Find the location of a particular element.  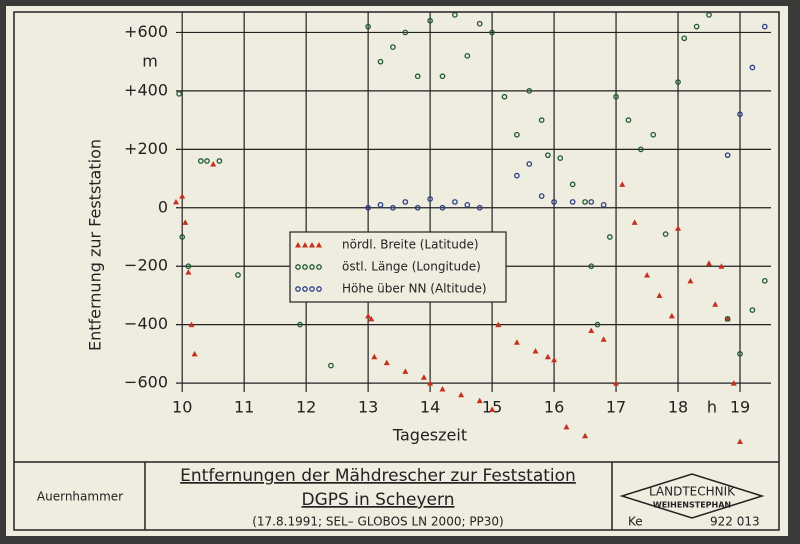

x-tick-label: 11 is located at coordinates (244, 407).